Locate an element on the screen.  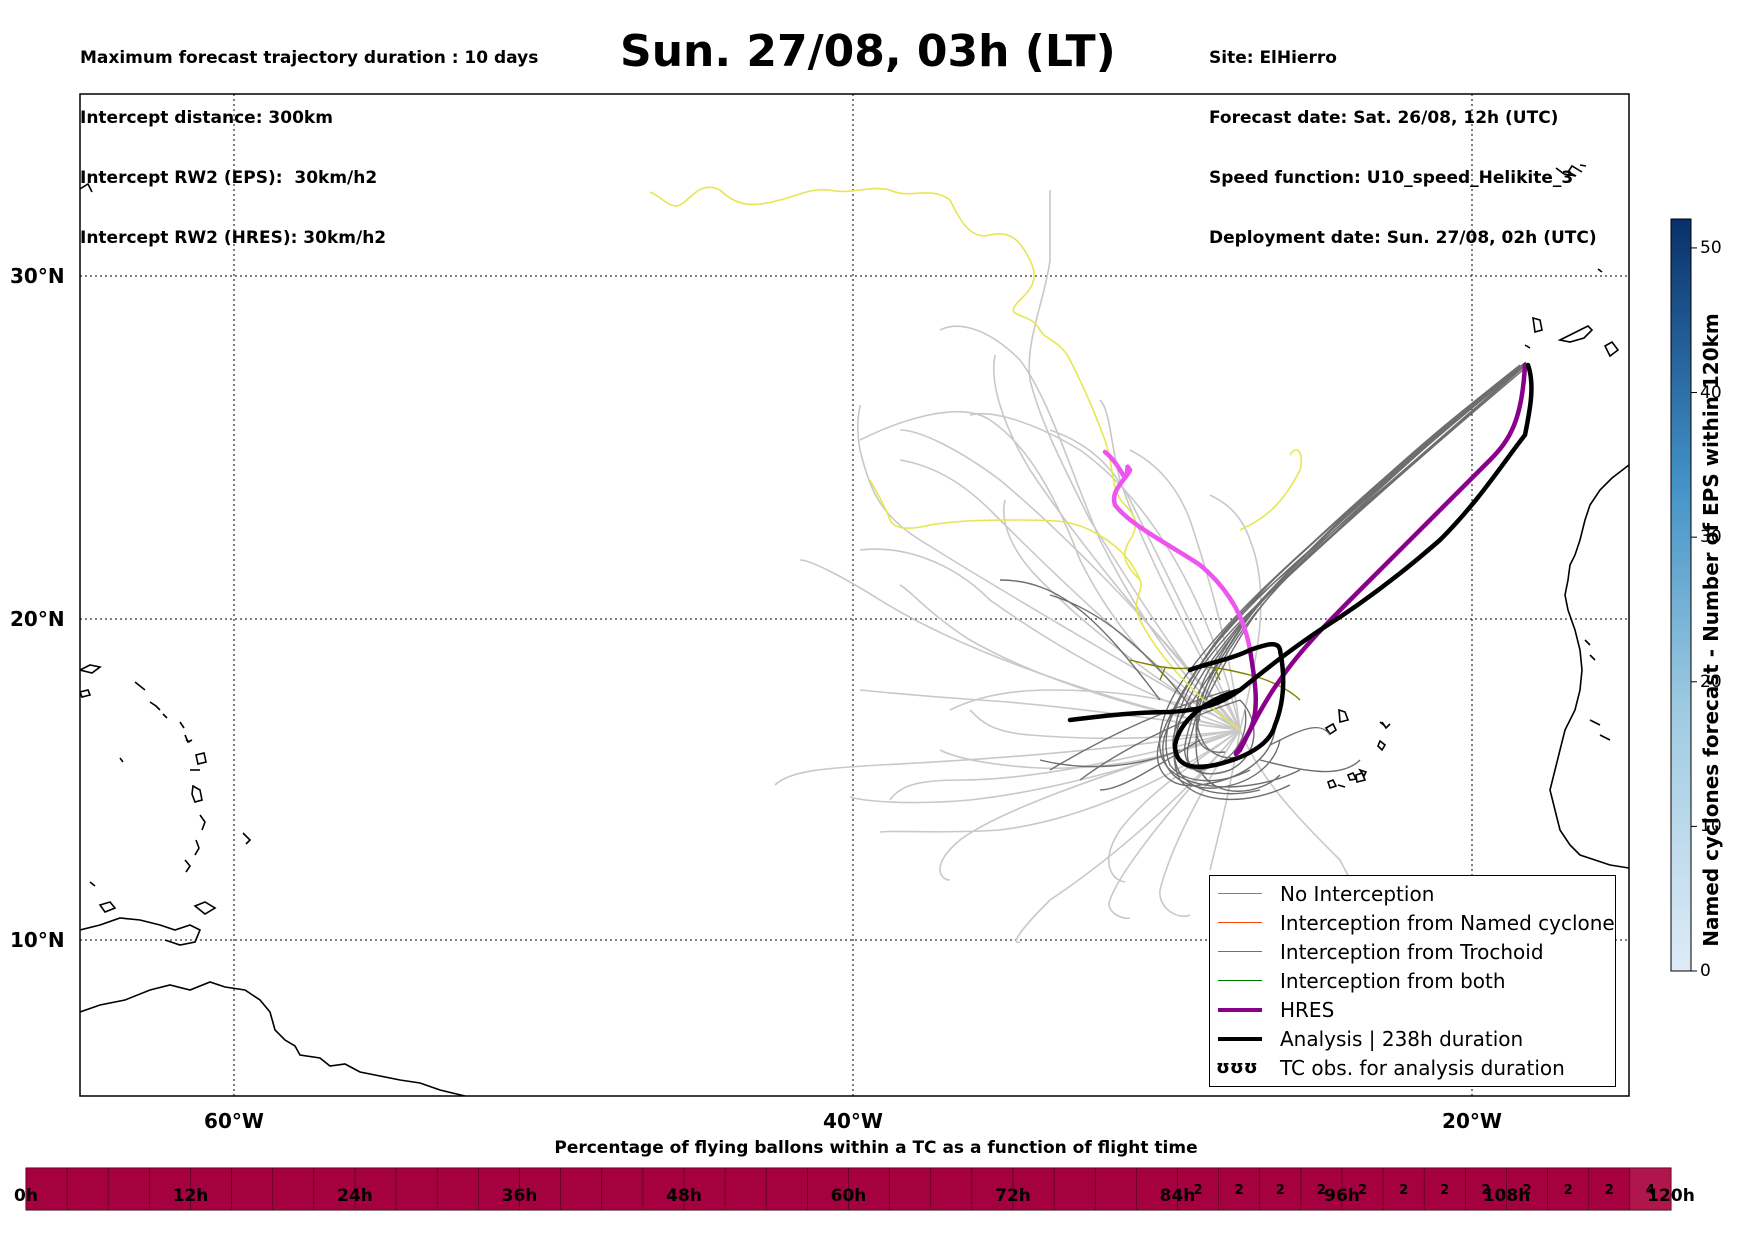
legend-label: TC obs. for analysis duration is located at coordinates (1422, 1068).